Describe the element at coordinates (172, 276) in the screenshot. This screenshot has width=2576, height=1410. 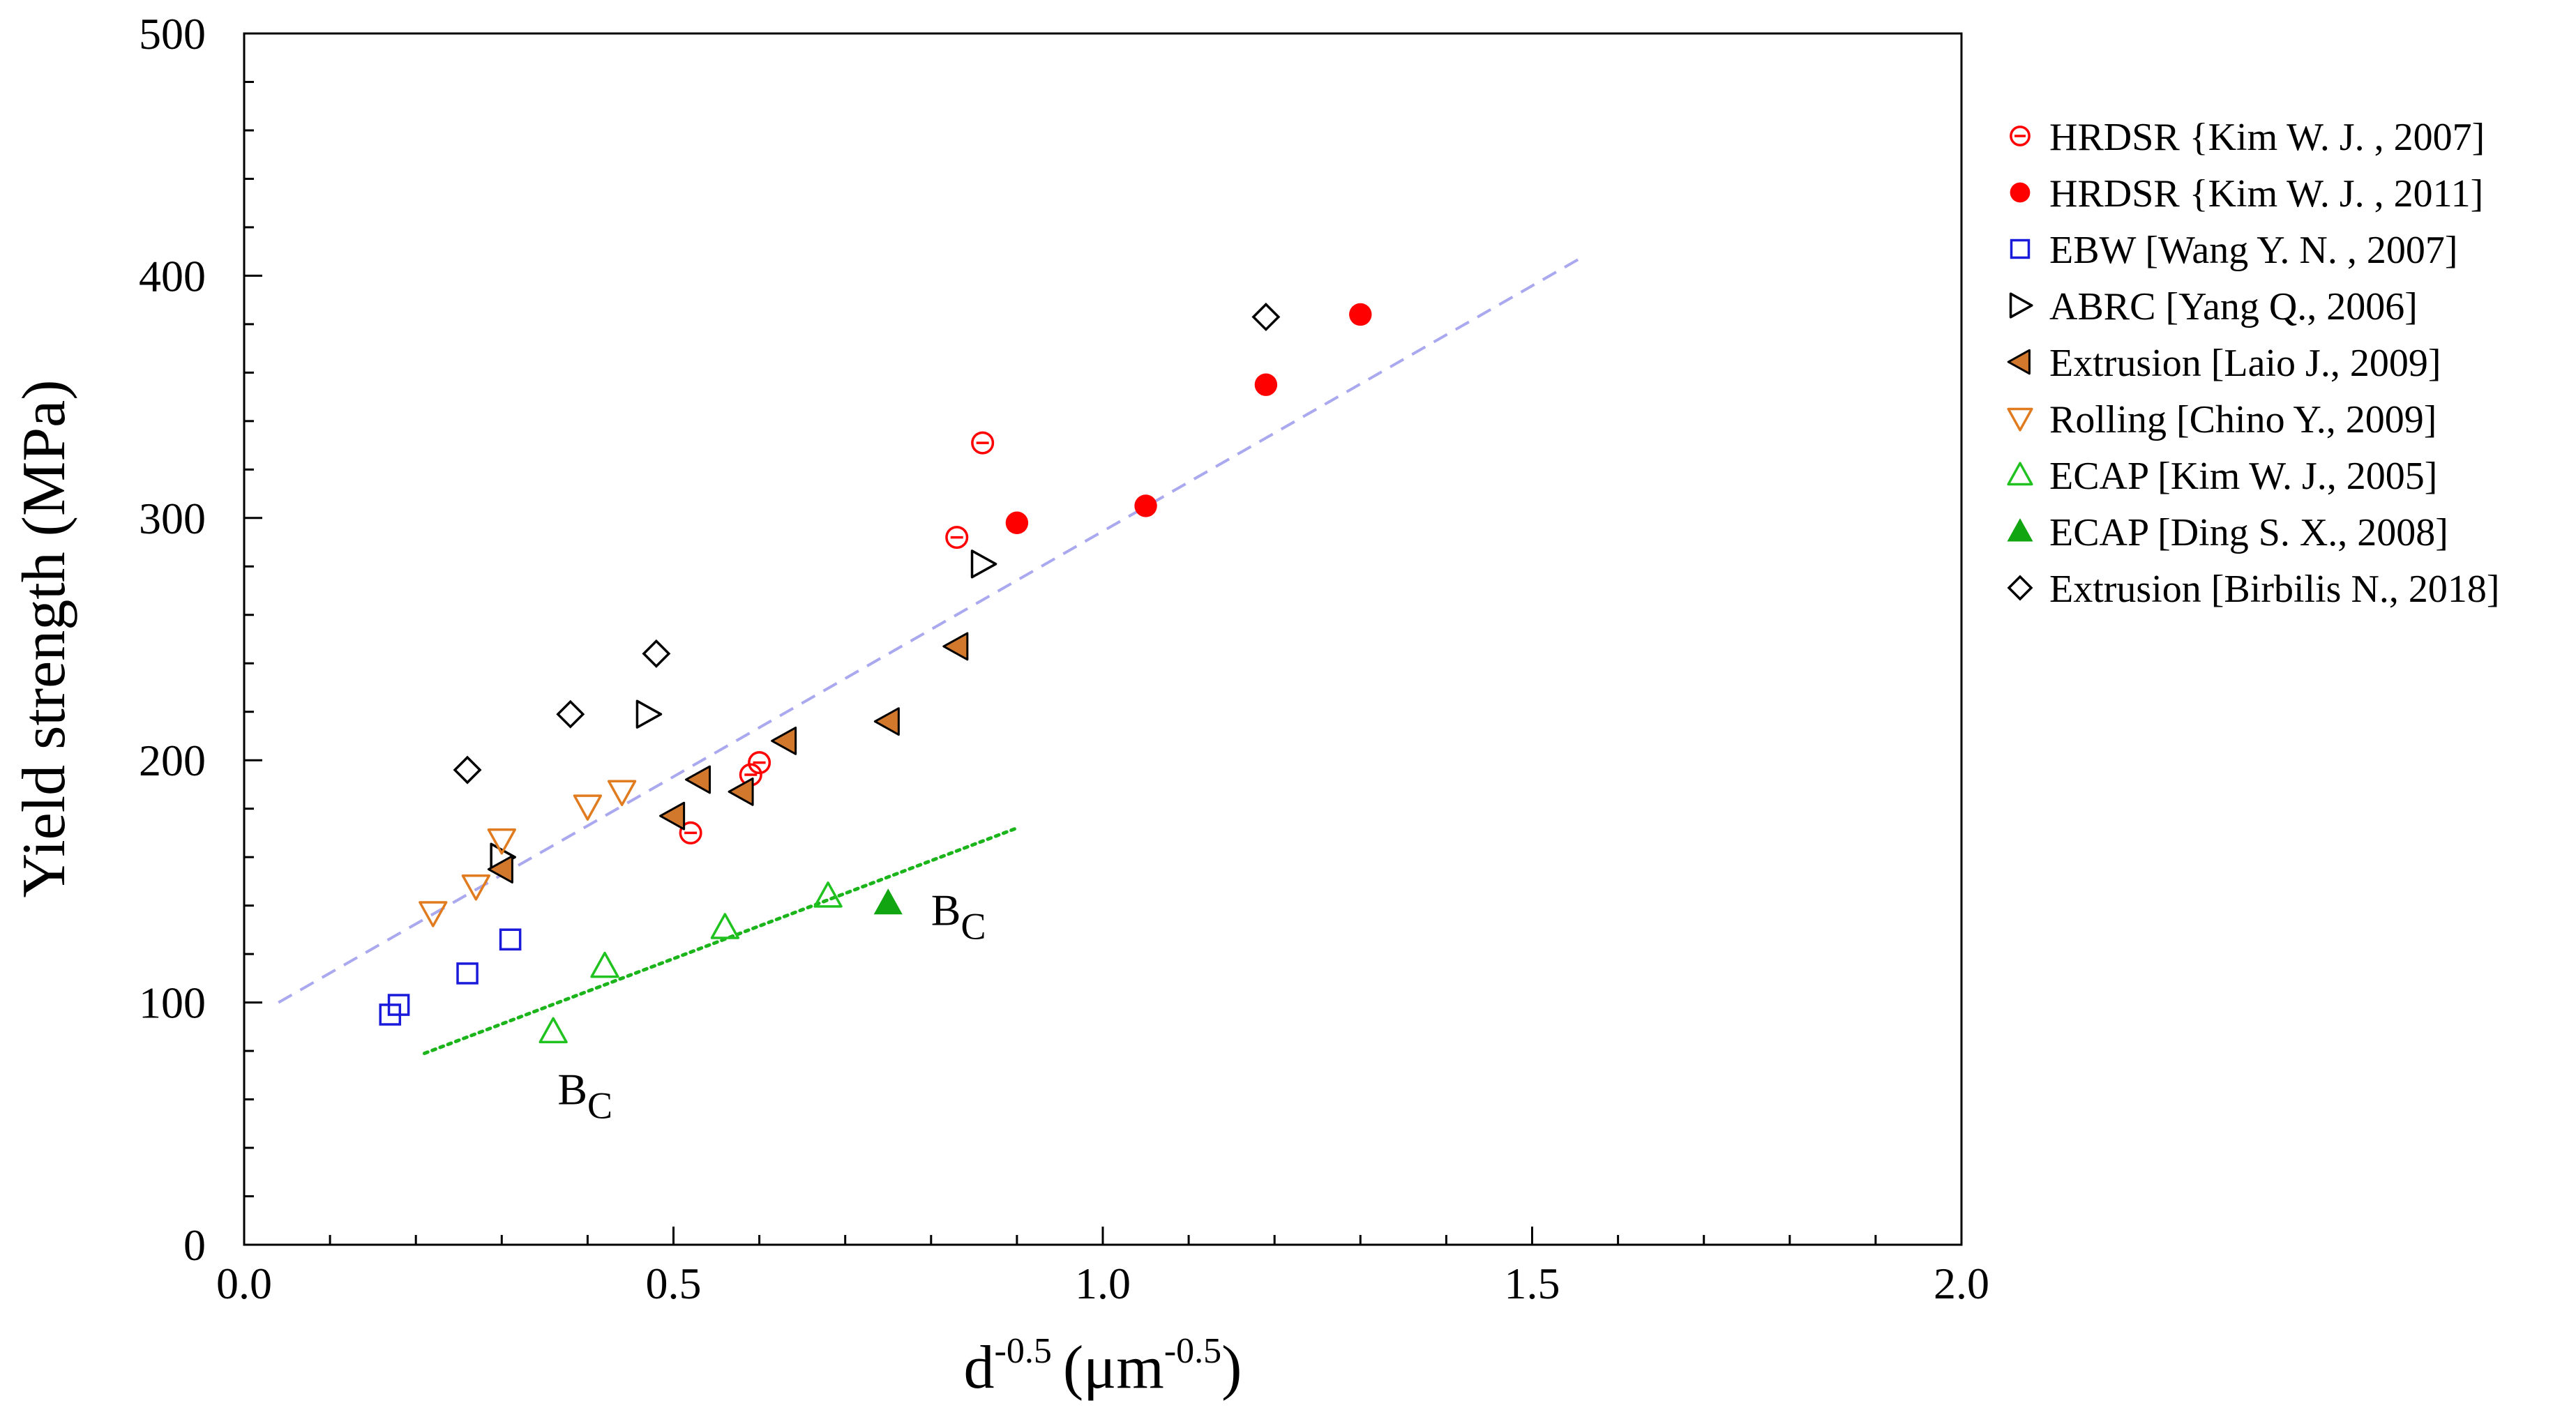
I see `y-tick-label: 400` at that location.